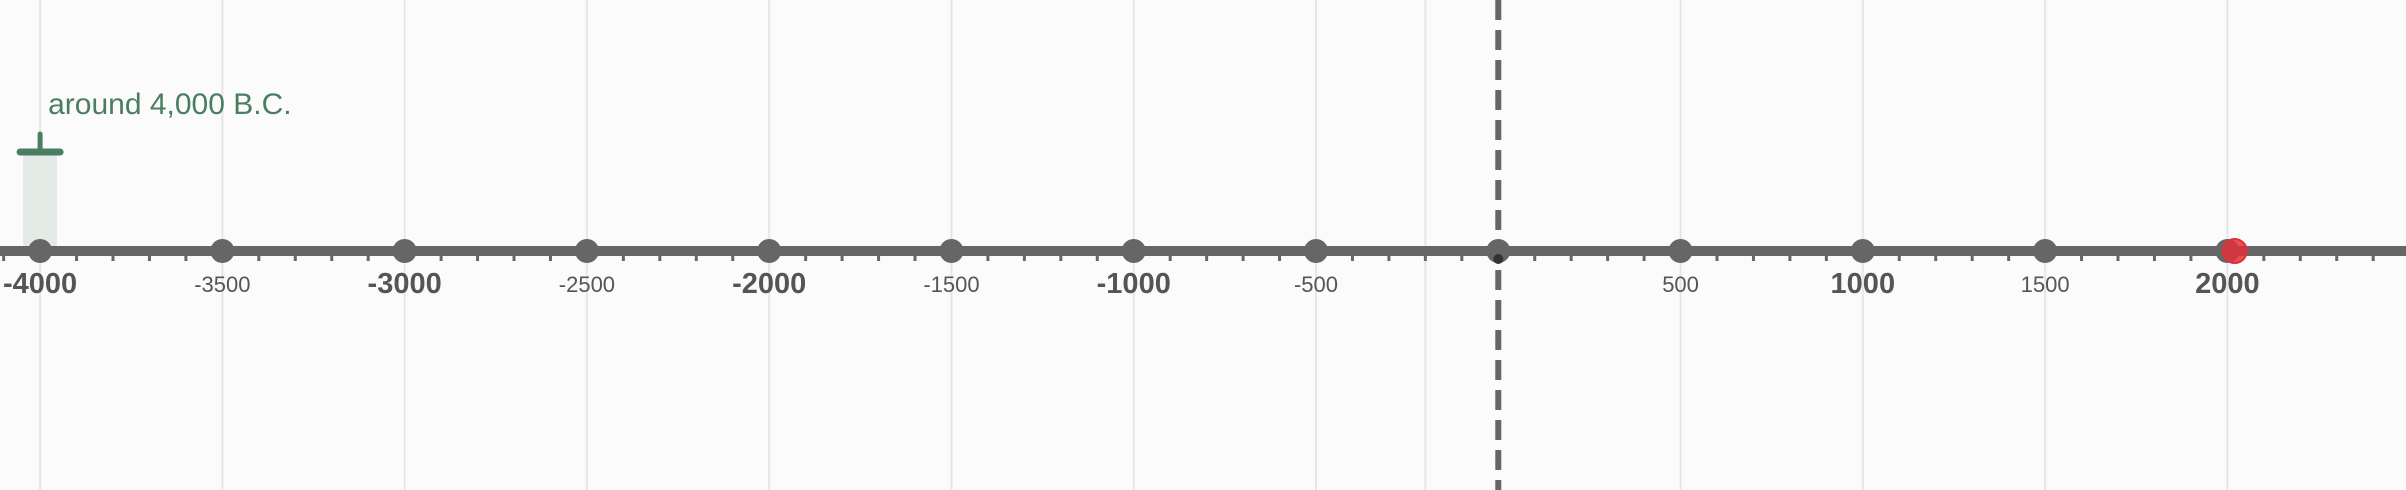 The image size is (2406, 490). I want to click on event-highlight, so click(40, 201).